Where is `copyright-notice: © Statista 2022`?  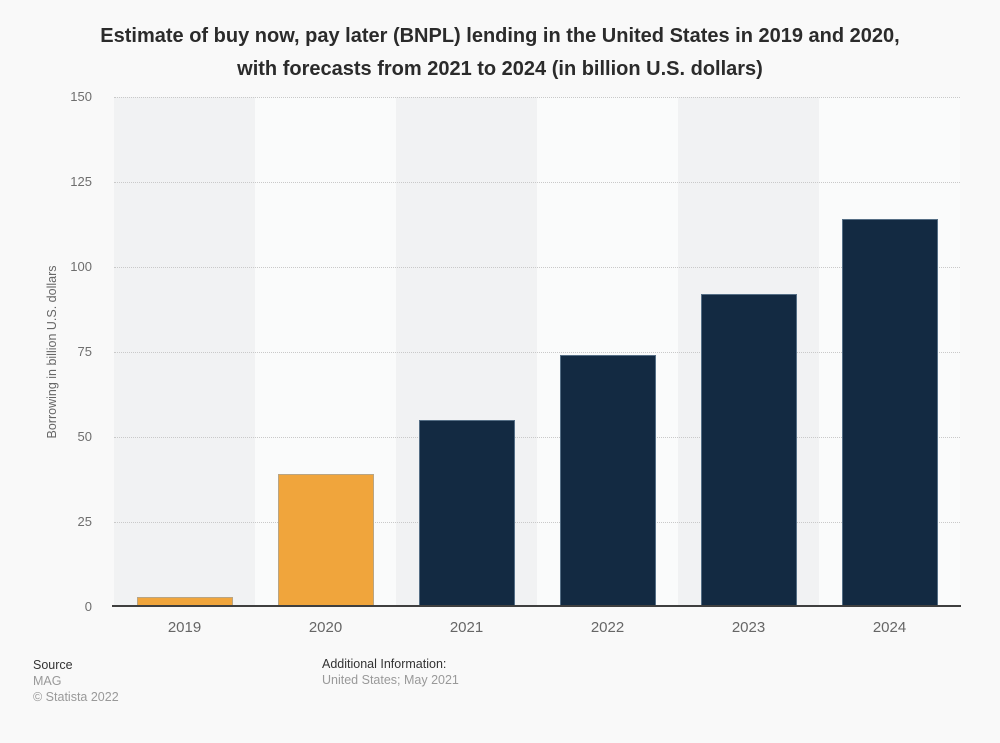 copyright-notice: © Statista 2022 is located at coordinates (76, 697).